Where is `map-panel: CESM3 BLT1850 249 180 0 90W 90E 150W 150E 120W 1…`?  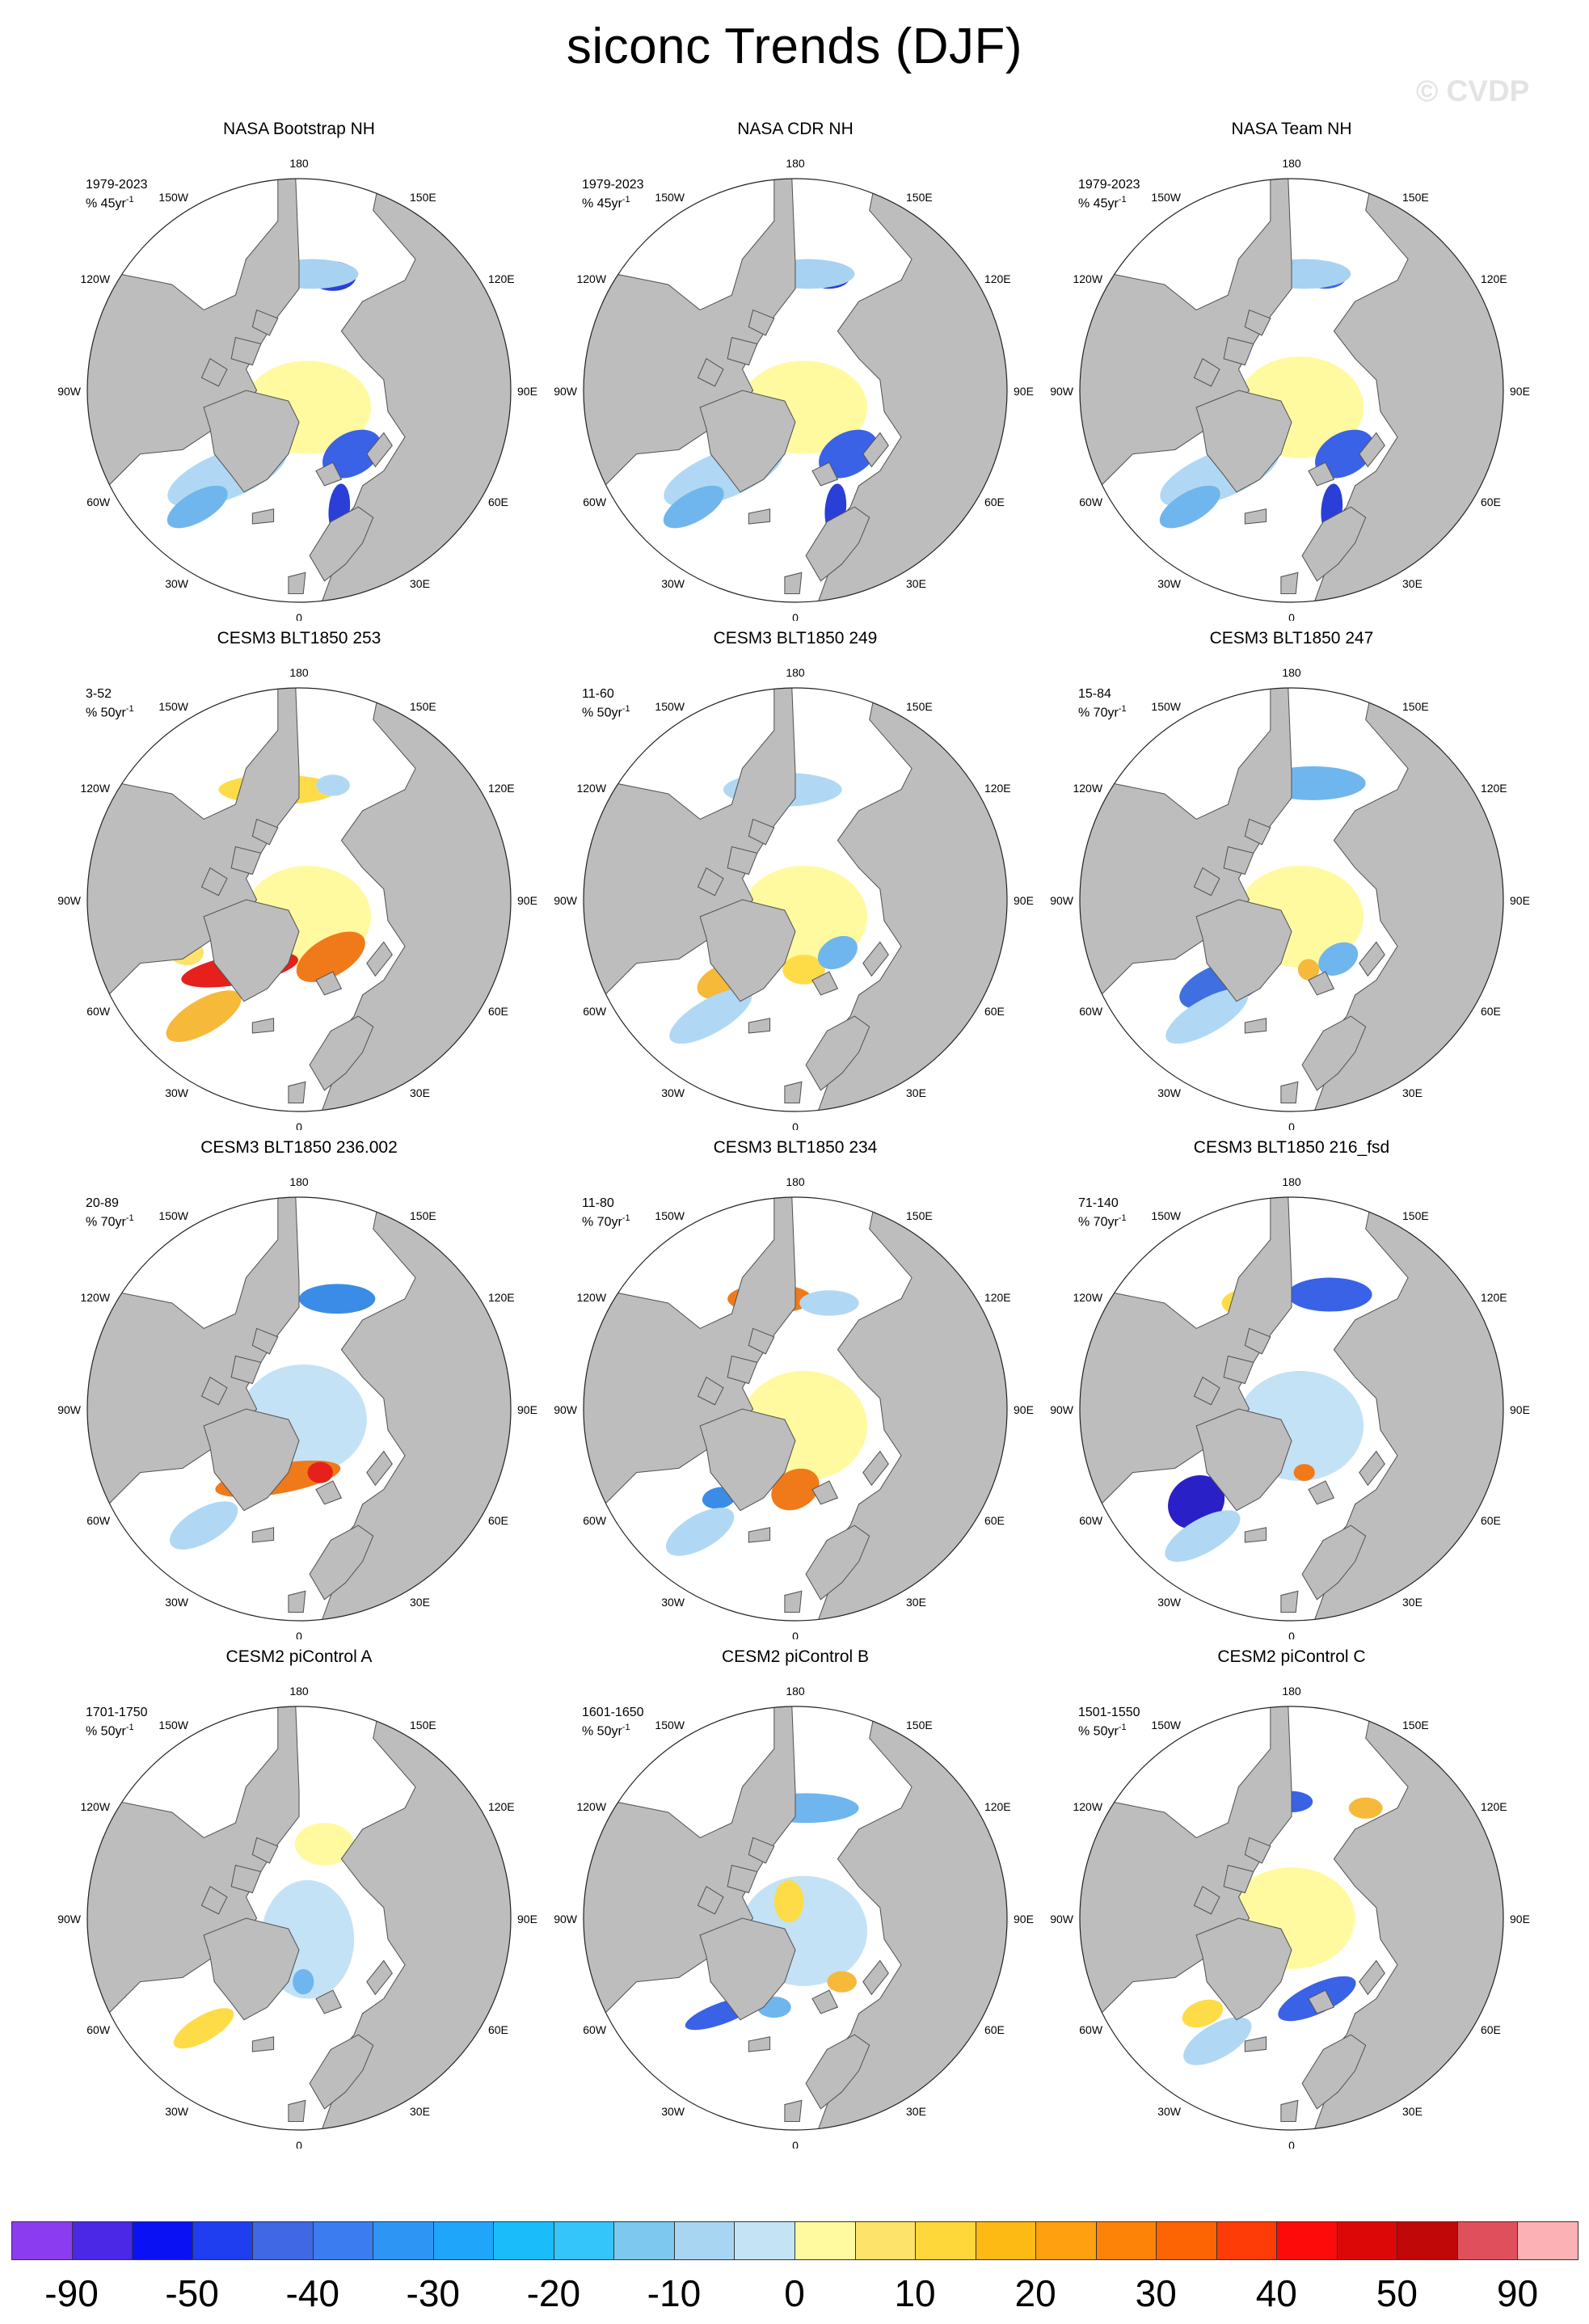 map-panel: CESM3 BLT1850 249 180 0 90W 90E 150W 150E 120W 1… is located at coordinates (795, 879).